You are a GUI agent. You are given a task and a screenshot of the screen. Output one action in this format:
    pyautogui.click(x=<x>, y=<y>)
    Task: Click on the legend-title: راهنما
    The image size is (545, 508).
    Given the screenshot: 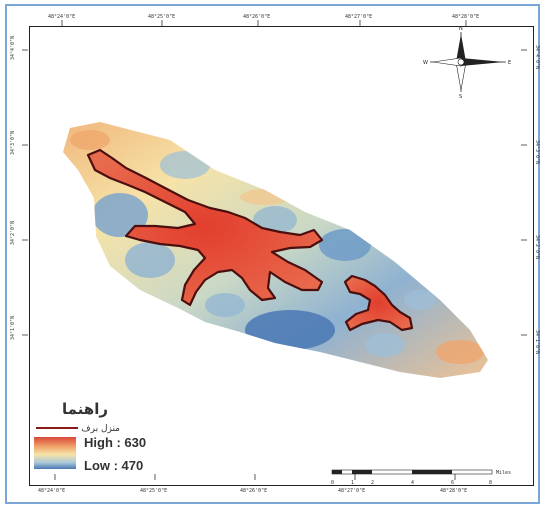 What is the action you would take?
    pyautogui.click(x=85, y=409)
    